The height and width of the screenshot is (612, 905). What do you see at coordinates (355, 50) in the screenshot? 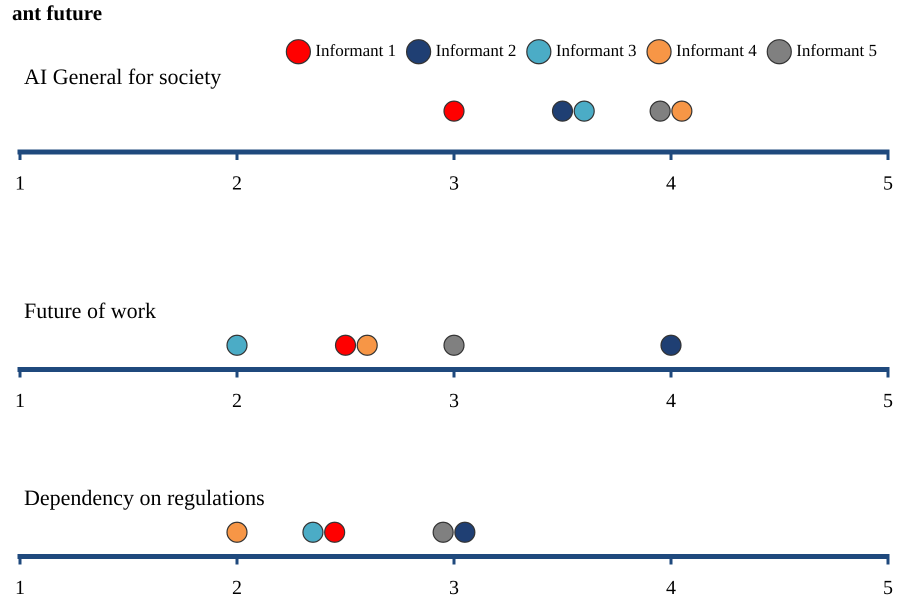
I see `legend-label: Informant 1` at bounding box center [355, 50].